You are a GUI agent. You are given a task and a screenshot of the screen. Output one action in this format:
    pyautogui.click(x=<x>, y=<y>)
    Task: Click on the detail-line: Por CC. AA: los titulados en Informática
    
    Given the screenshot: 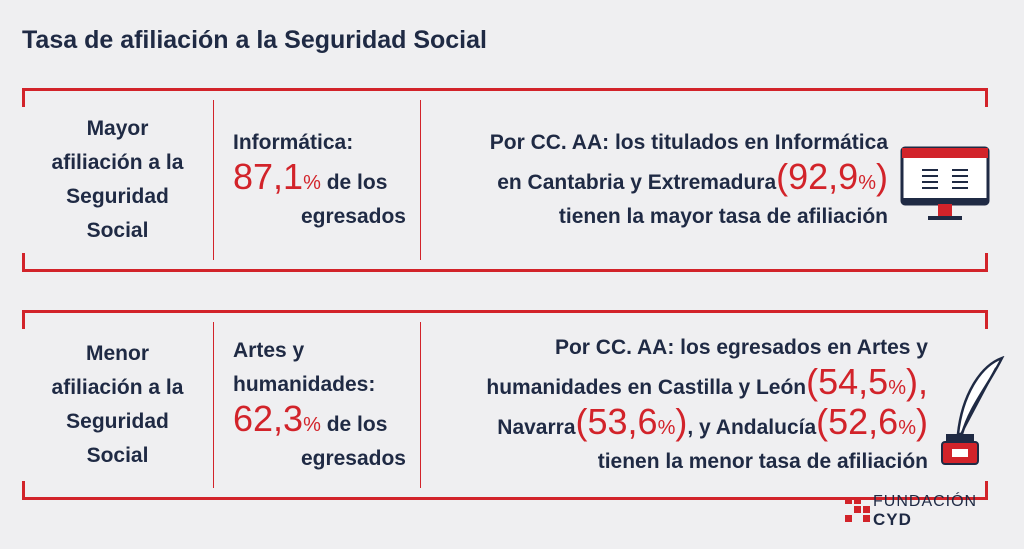 What is the action you would take?
    pyautogui.click(x=655, y=143)
    